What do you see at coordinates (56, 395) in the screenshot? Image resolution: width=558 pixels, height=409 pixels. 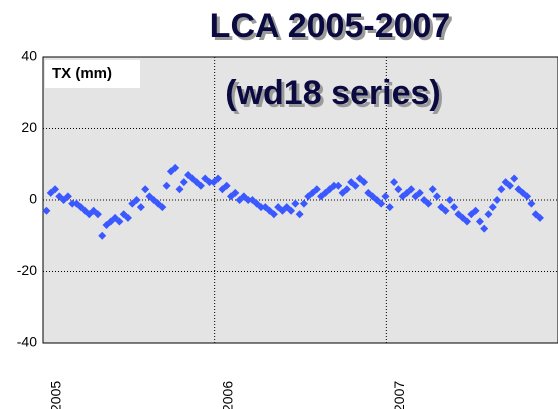 I see `x-tick-label: 2005` at bounding box center [56, 395].